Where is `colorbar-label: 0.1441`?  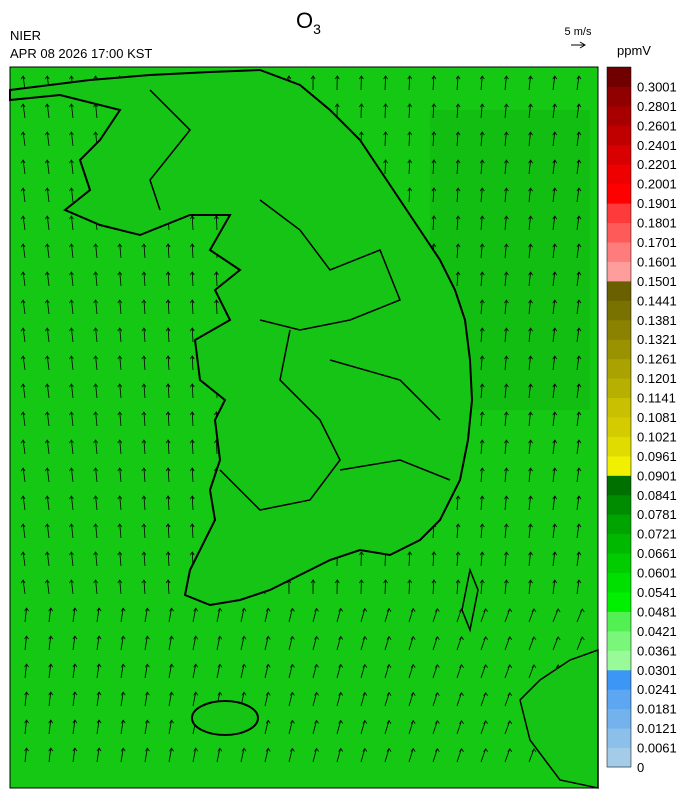
colorbar-label: 0.1441 is located at coordinates (657, 300).